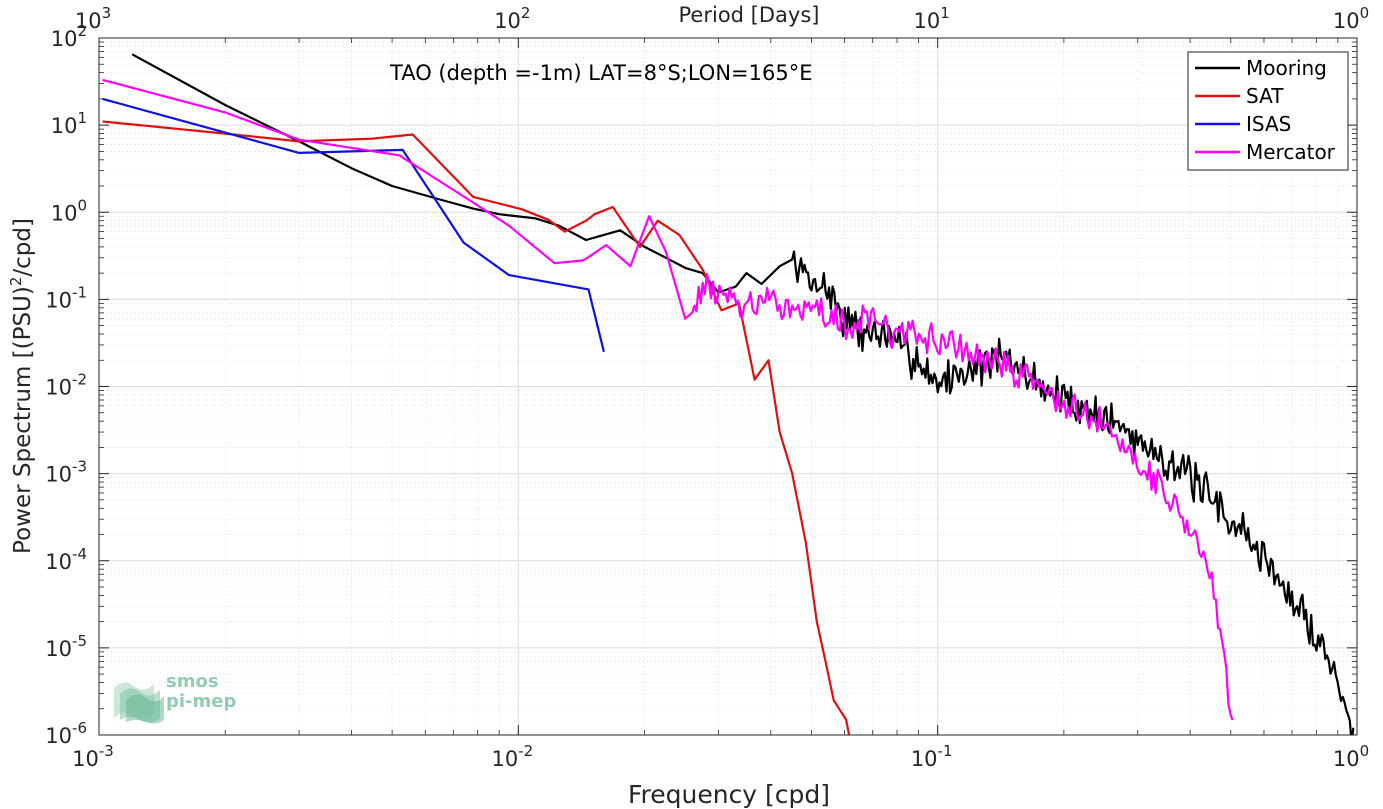 This screenshot has height=809, width=1383. Describe the element at coordinates (1286, 68) in the screenshot. I see `legend-label-mooring: Mooring` at that location.